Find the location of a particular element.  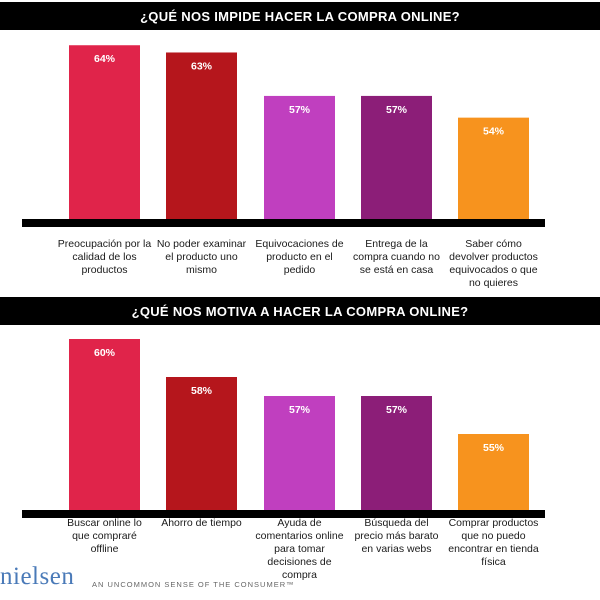

bar-value-label-1-2: 57% is located at coordinates (300, 410).